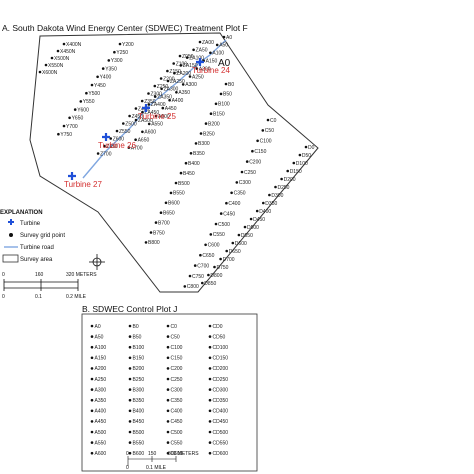 Image resolution: width=474 pixels, height=474 pixels. Describe the element at coordinates (177, 454) in the screenshot. I see `control-point-label: C600` at that location.